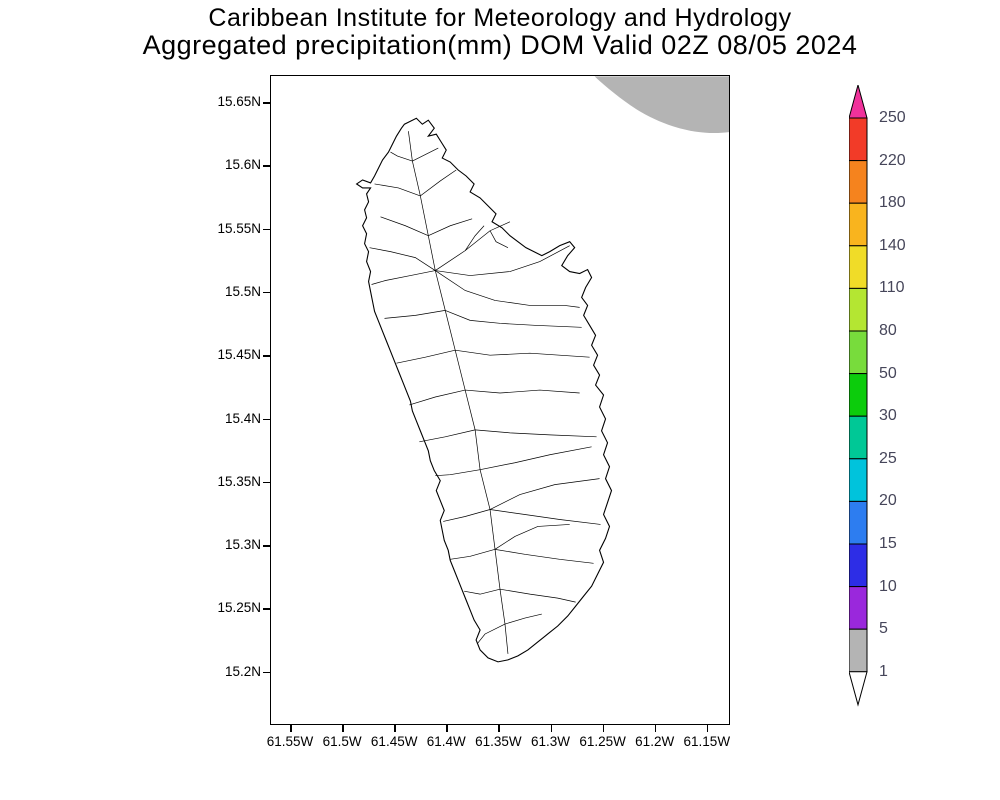  Describe the element at coordinates (498, 741) in the screenshot. I see `x-axis-label: 61.35W` at that location.